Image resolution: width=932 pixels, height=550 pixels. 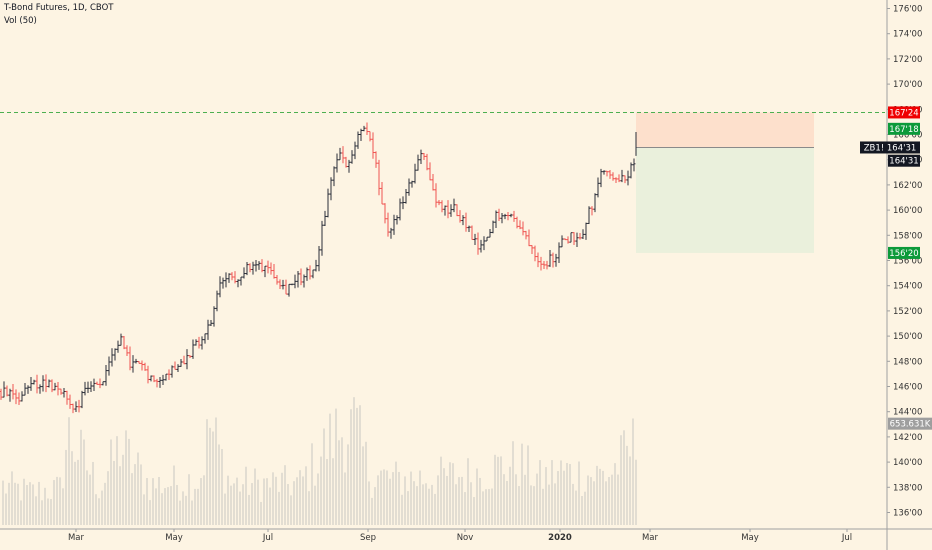 What do you see at coordinates (907, 463) in the screenshot?
I see `price-tick-label: 140'00` at bounding box center [907, 463].